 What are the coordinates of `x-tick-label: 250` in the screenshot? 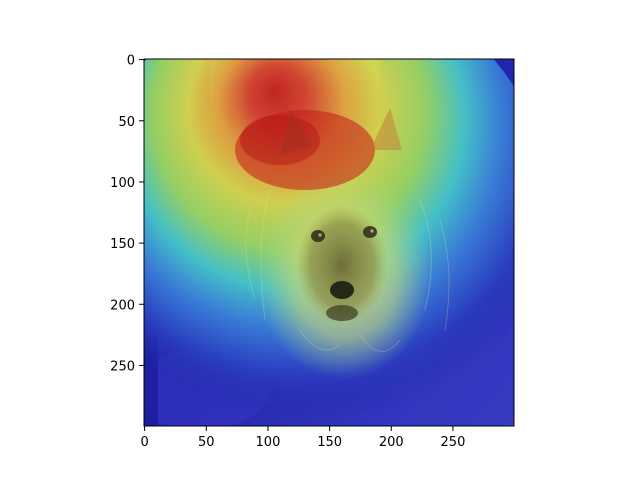 It's located at (453, 442).